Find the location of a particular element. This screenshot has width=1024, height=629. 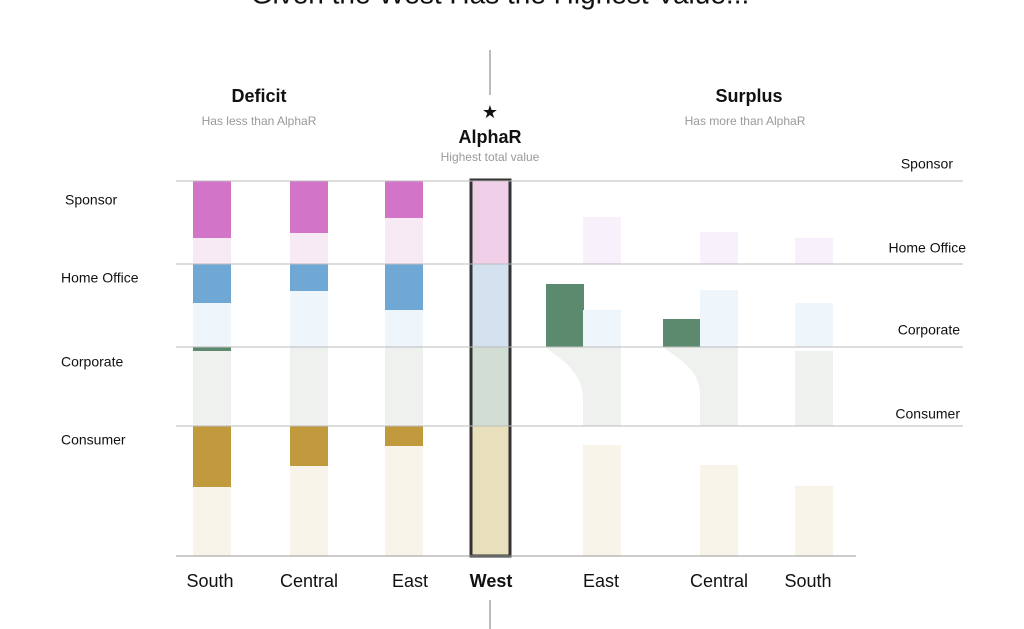

group-title: Surplus is located at coordinates (748, 96).